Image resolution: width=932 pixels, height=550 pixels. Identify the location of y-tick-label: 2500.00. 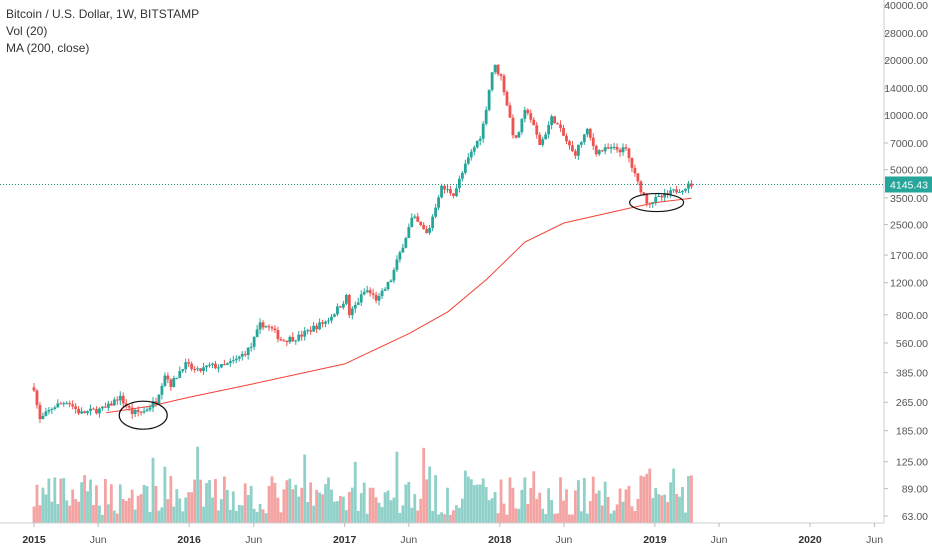
(909, 226).